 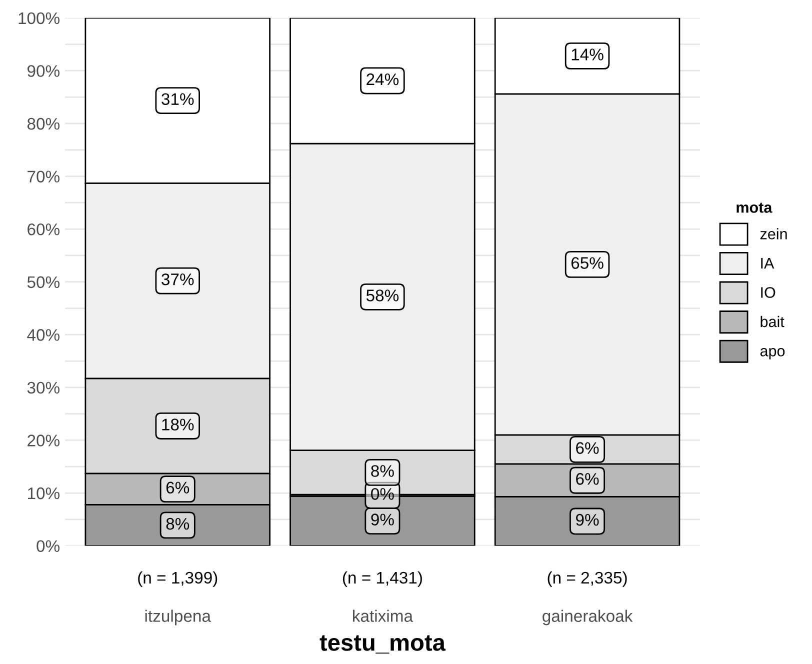 I want to click on y-tick-label: 40%, so click(x=43, y=335).